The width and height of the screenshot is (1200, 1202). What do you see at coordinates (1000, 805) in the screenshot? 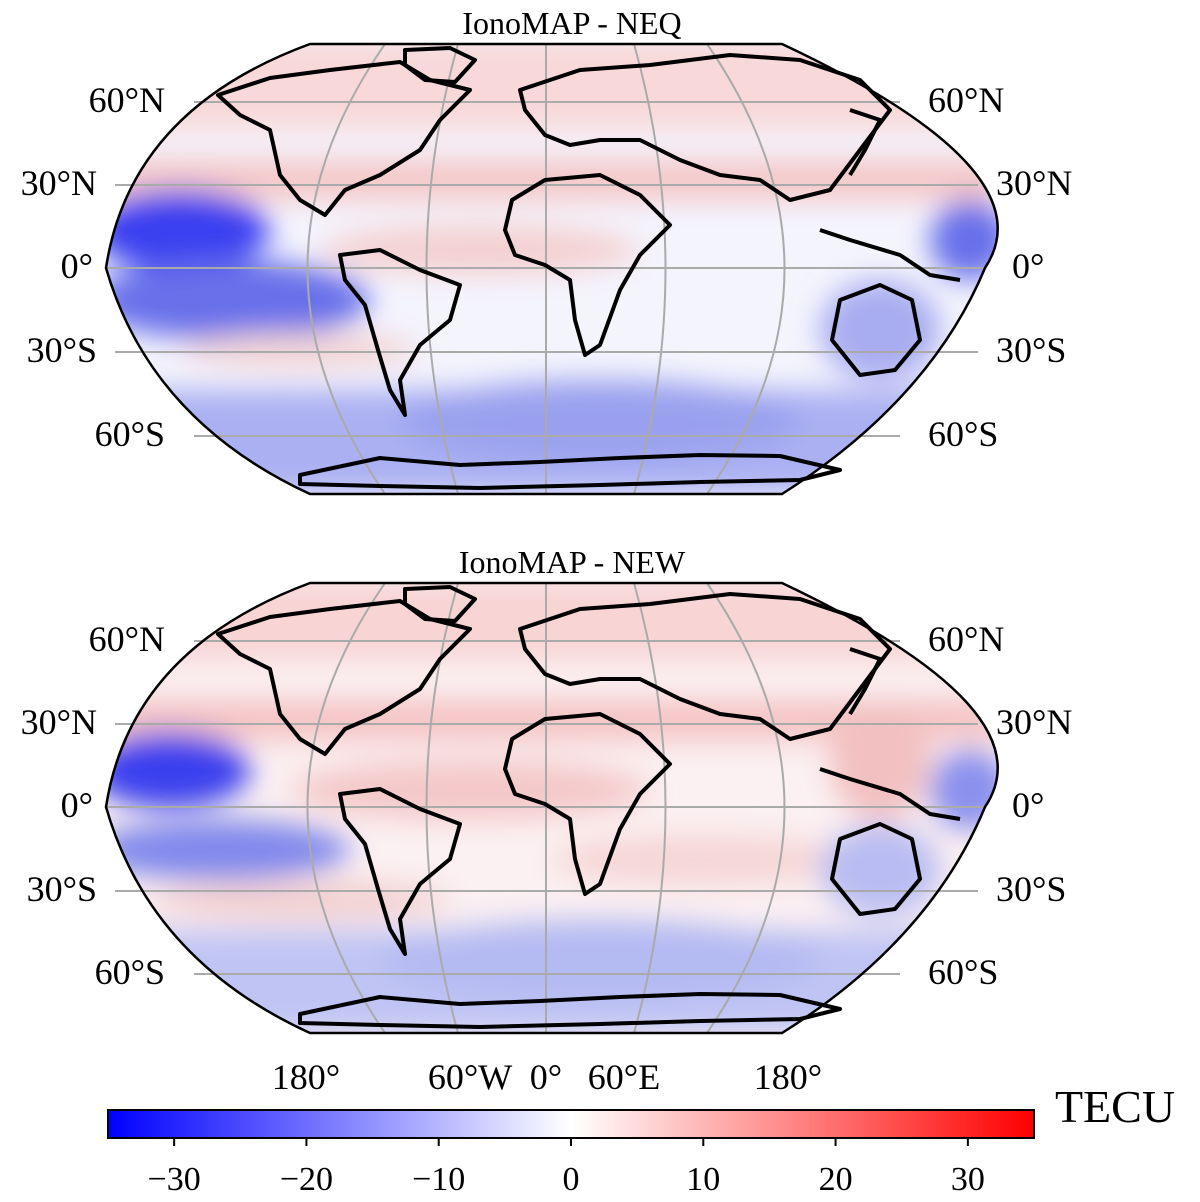
I see `lat-labels-right-new: 60°N 30°N 0° 30°S 60°S` at bounding box center [1000, 805].